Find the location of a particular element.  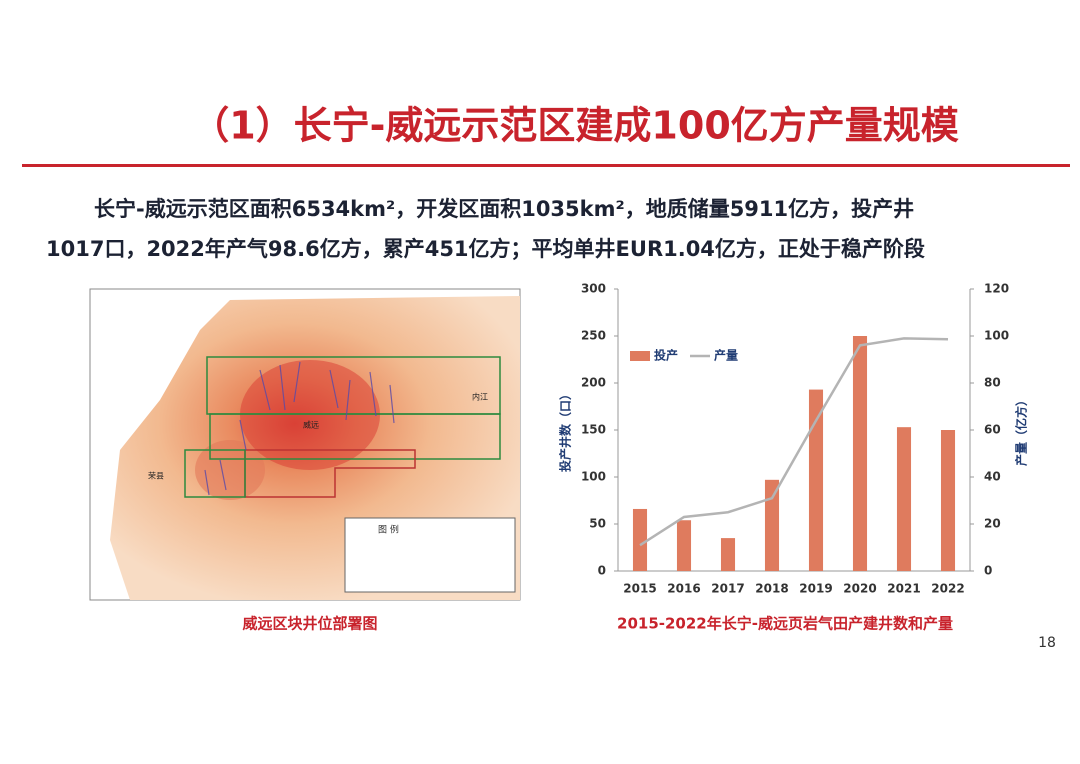

y-tick-label: 100 is located at coordinates (593, 477).